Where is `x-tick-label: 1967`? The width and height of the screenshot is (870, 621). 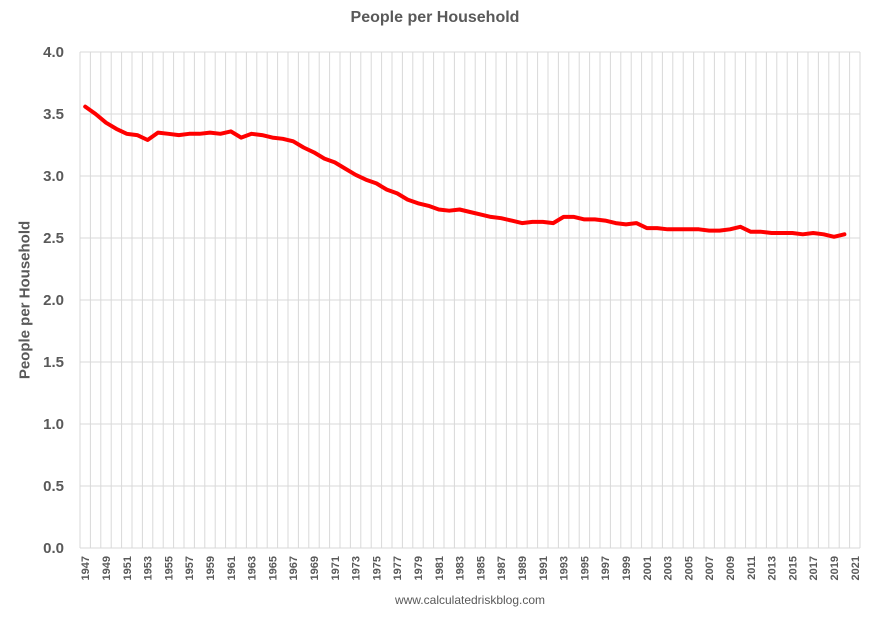
x-tick-label: 1967 is located at coordinates (294, 568).